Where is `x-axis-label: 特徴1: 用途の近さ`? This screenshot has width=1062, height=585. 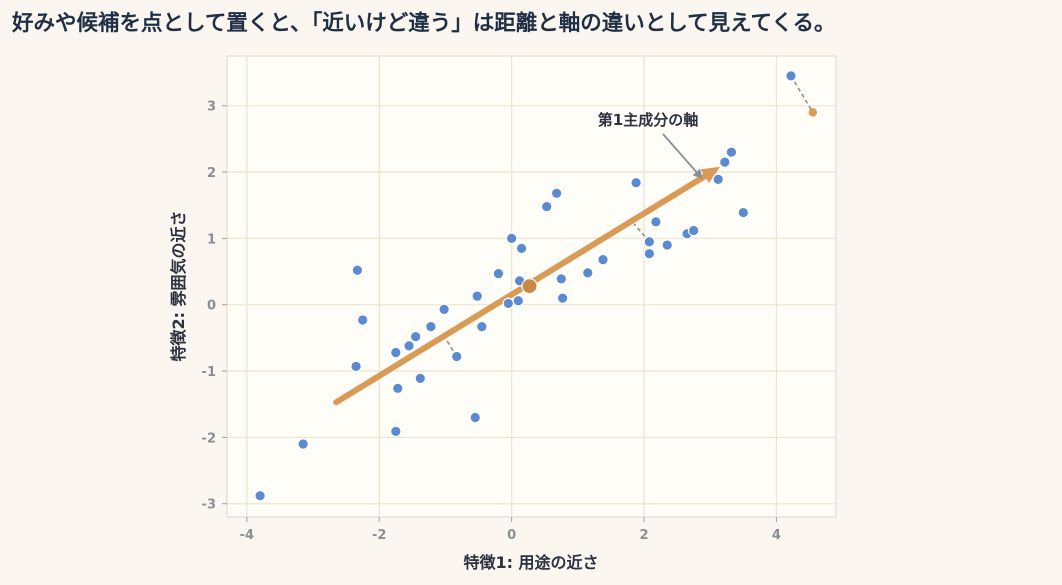 x-axis-label: 特徴1: 用途の近さ is located at coordinates (530, 562).